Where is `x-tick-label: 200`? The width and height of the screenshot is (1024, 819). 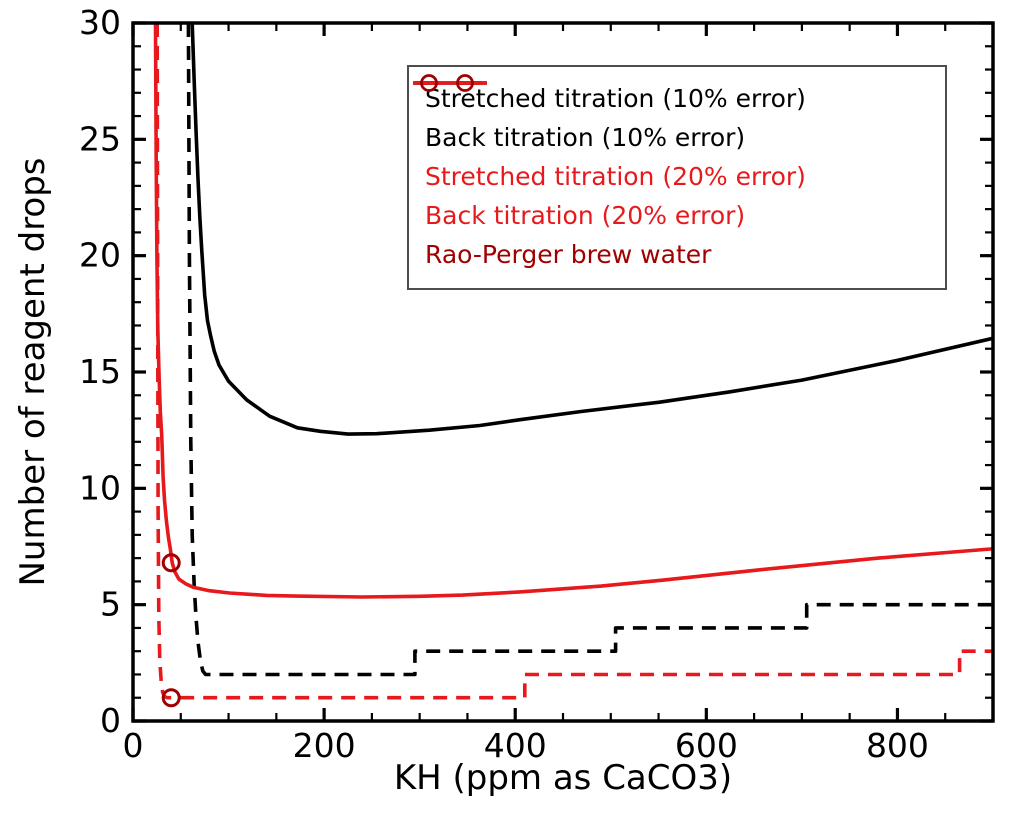
x-tick-label: 200 is located at coordinates (324, 745).